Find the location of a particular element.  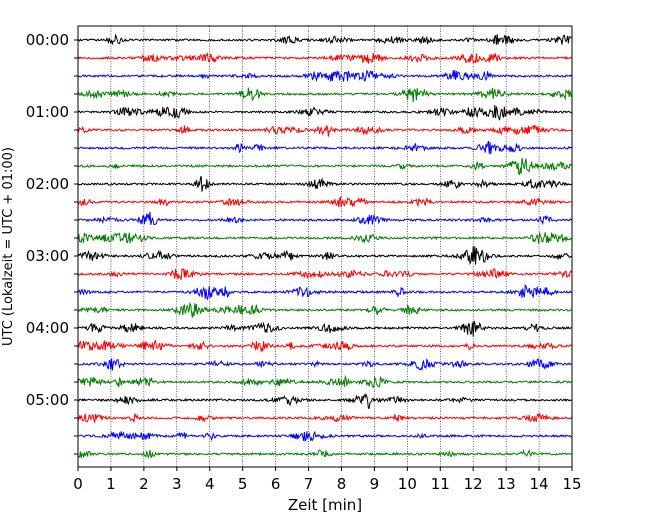

x-axis-label: Zeit [min] is located at coordinates (325, 505).